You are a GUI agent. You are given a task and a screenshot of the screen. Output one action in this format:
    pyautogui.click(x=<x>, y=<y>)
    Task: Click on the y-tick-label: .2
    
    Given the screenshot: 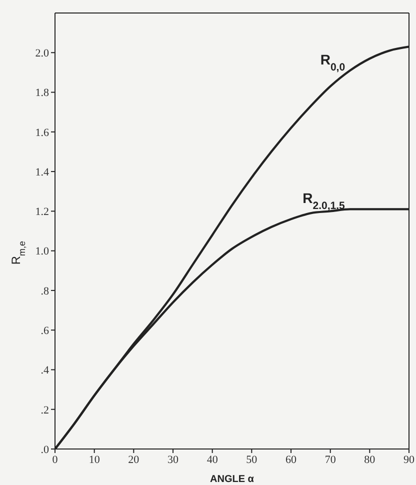 What is the action you would take?
    pyautogui.click(x=44, y=410)
    